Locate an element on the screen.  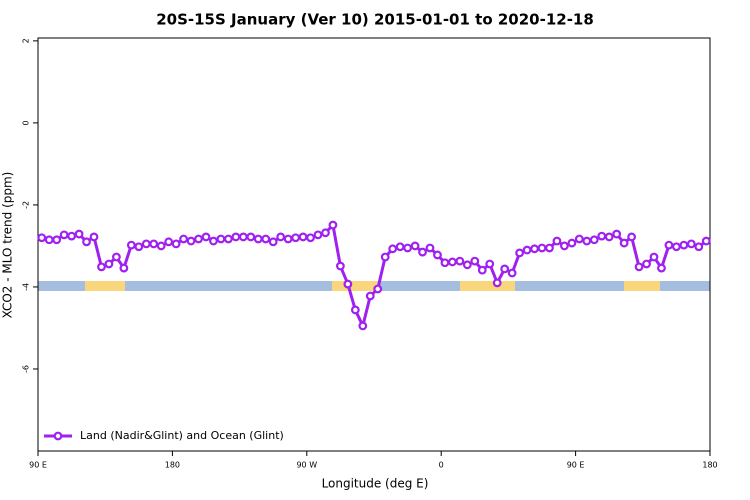
surface-strip is located at coordinates (374, 286).